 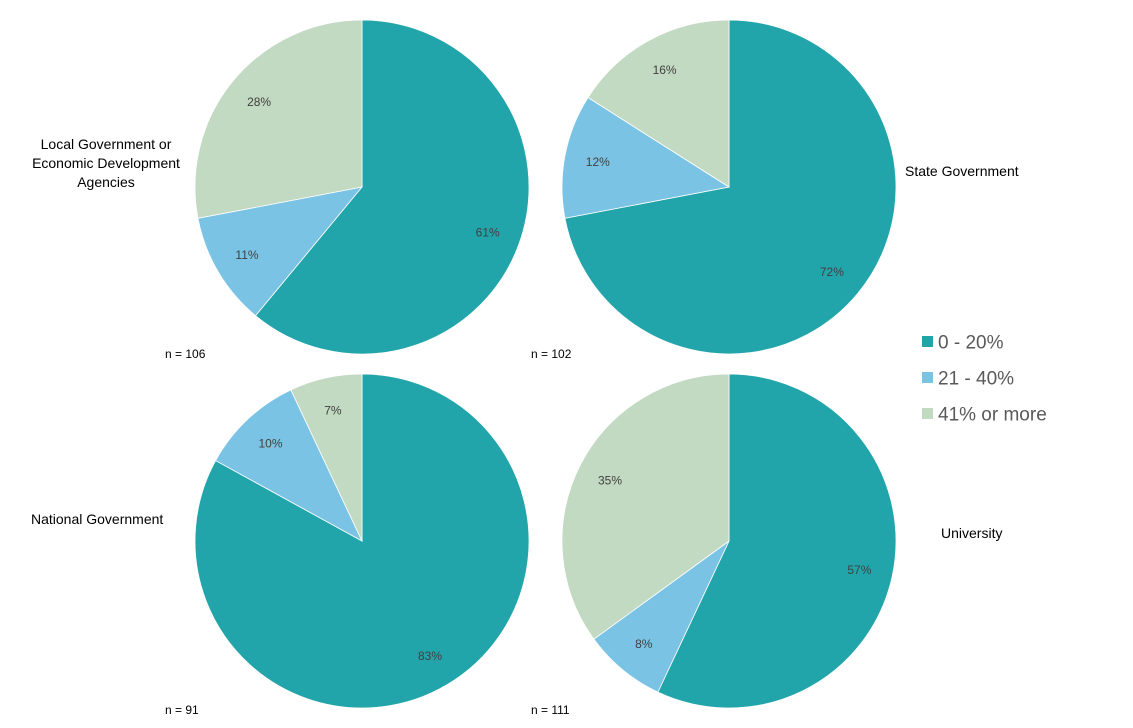 What do you see at coordinates (976, 379) in the screenshot?
I see `legend-label-21-40: 21 - 40%` at bounding box center [976, 379].